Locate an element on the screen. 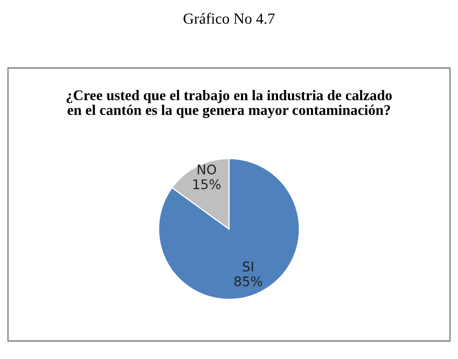 The height and width of the screenshot is (359, 458). slice-label: SI is located at coordinates (248, 267).